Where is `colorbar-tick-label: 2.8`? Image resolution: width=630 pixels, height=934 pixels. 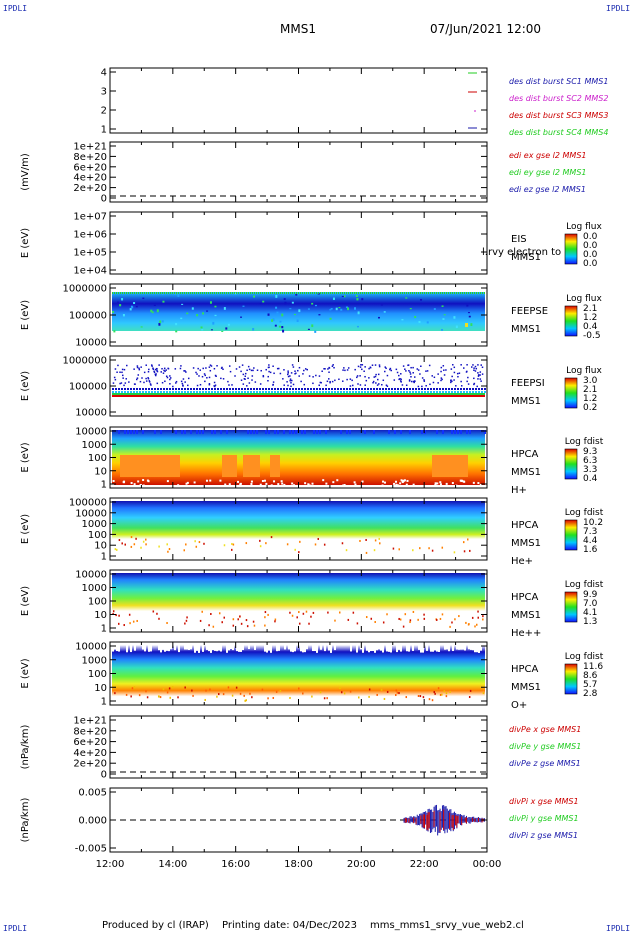 colorbar-tick-label: 2.8 is located at coordinates (590, 694).